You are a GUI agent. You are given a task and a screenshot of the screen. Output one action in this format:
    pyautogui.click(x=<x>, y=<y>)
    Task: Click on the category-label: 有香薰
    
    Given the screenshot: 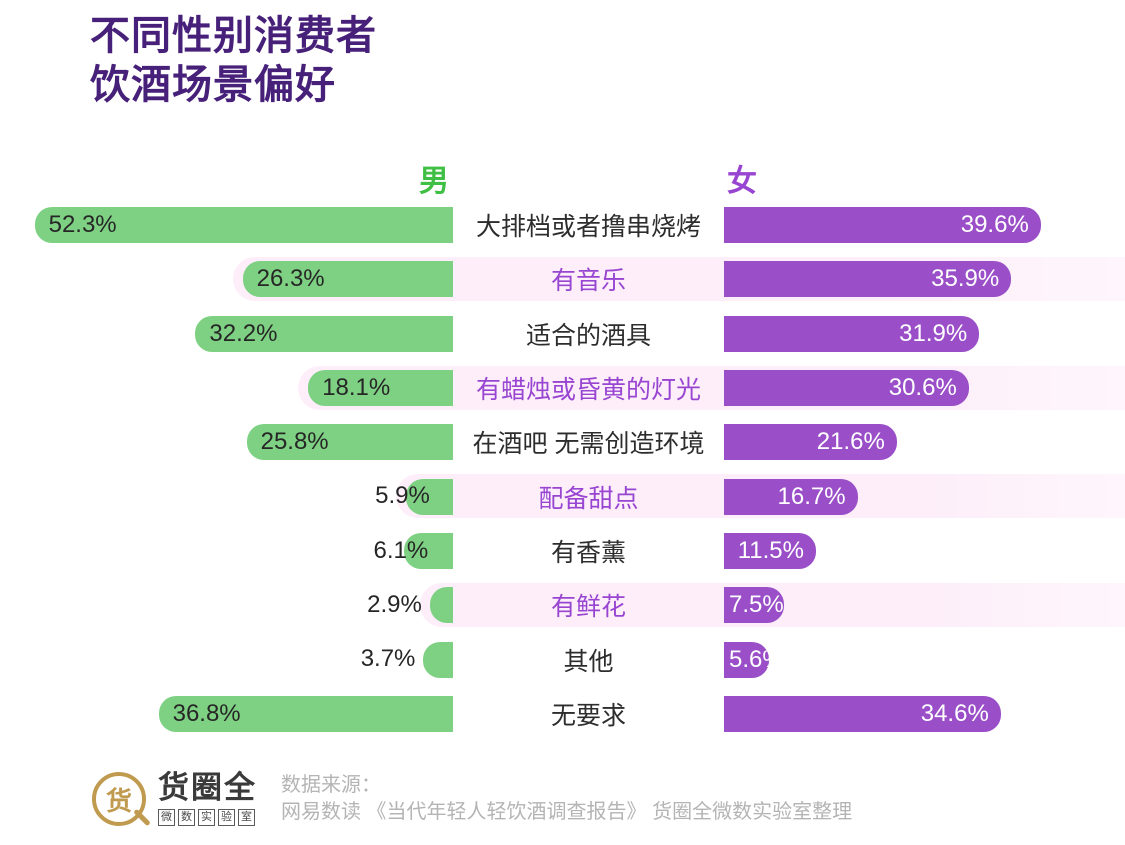 What is the action you would take?
    pyautogui.click(x=588, y=552)
    